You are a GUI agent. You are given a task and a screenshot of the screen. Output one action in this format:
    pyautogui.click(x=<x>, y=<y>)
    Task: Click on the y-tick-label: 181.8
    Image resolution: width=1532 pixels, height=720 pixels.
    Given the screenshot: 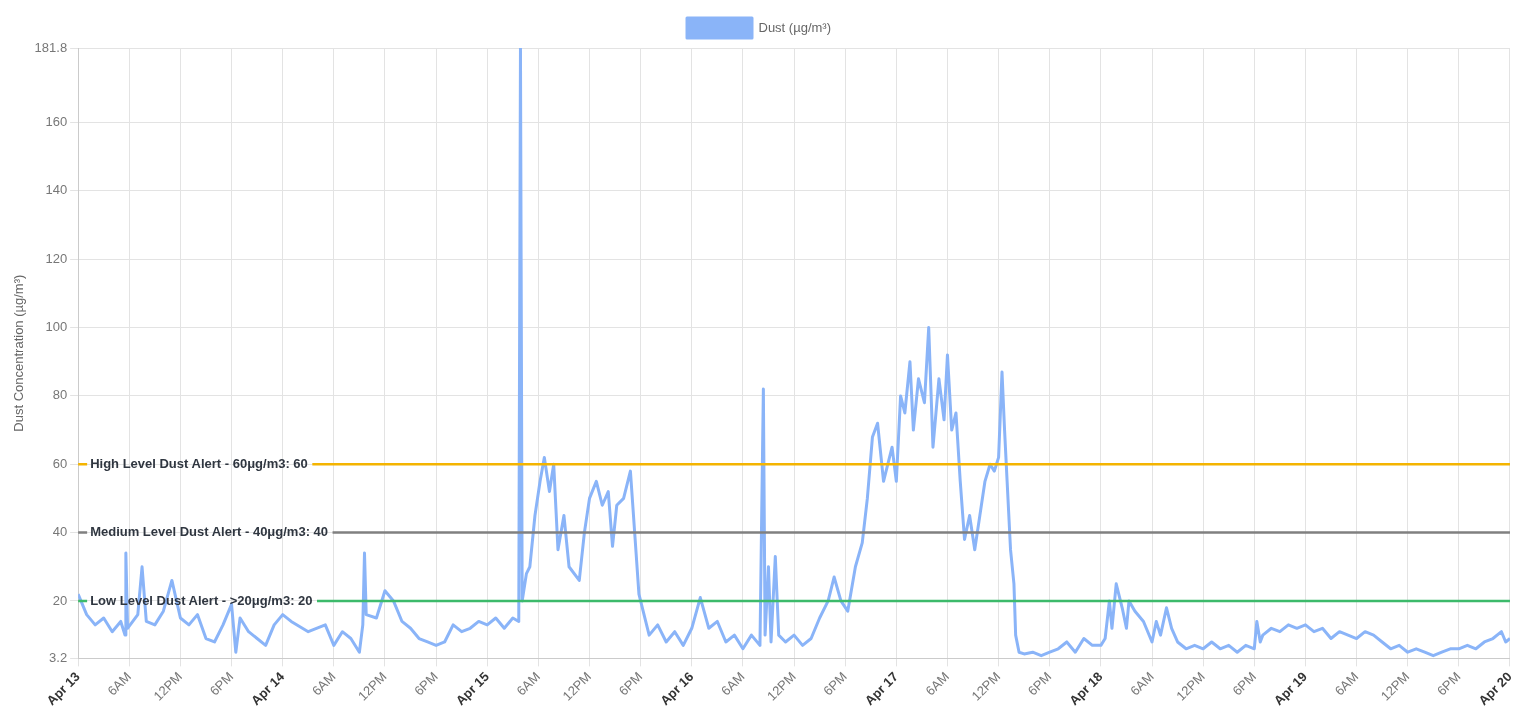 What is the action you would take?
    pyautogui.click(x=51, y=47)
    